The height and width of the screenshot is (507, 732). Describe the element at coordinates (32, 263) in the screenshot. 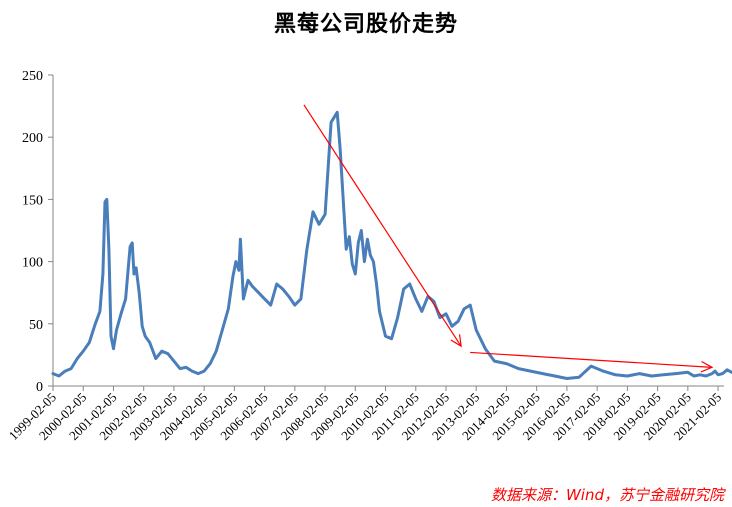

I see `y-tick-label: 100` at that location.